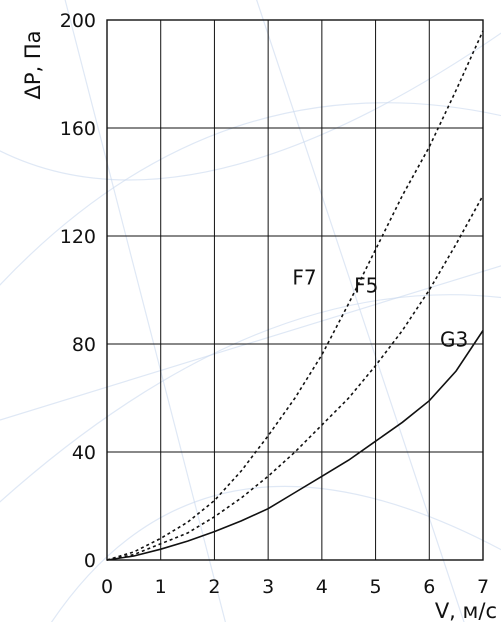 This screenshot has width=501, height=626. What do you see at coordinates (90, 561) in the screenshot?
I see `y-tick-label: 0` at bounding box center [90, 561].